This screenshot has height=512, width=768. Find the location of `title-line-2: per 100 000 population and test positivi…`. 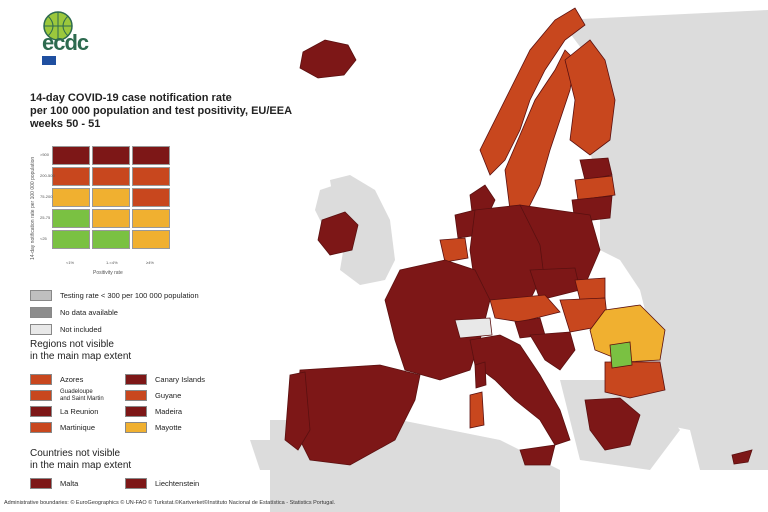

title-line-2: per 100 000 population and test positivi… is located at coordinates (161, 111).